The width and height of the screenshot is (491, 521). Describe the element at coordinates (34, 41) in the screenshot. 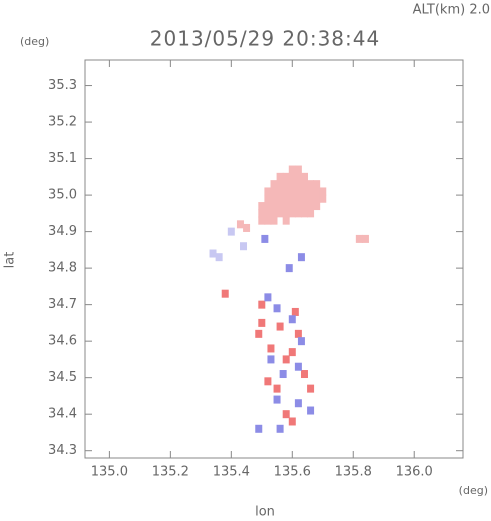

I see `y-unit: (deg)` at that location.